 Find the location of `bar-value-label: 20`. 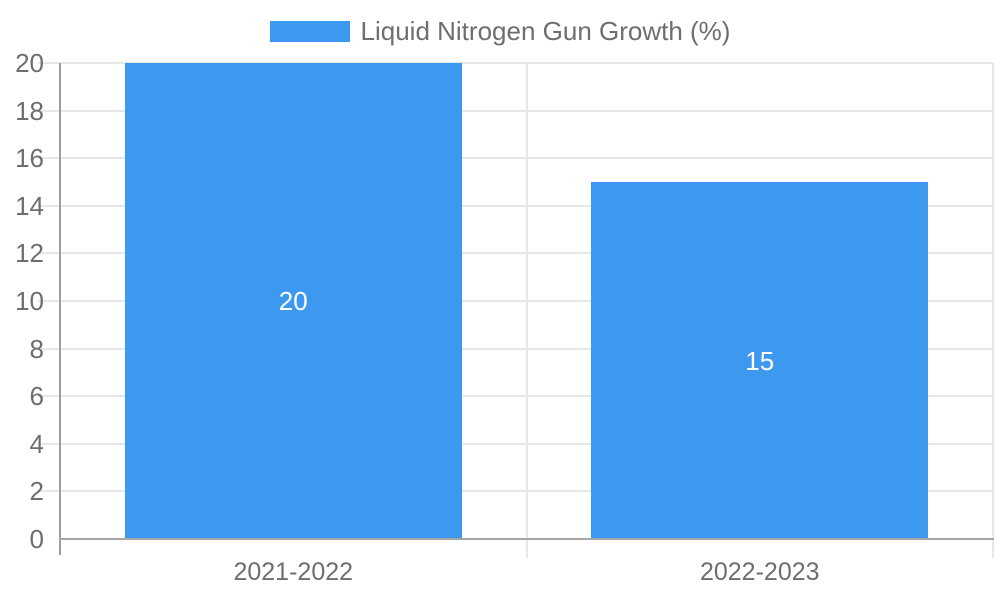

bar-value-label: 20 is located at coordinates (293, 301).